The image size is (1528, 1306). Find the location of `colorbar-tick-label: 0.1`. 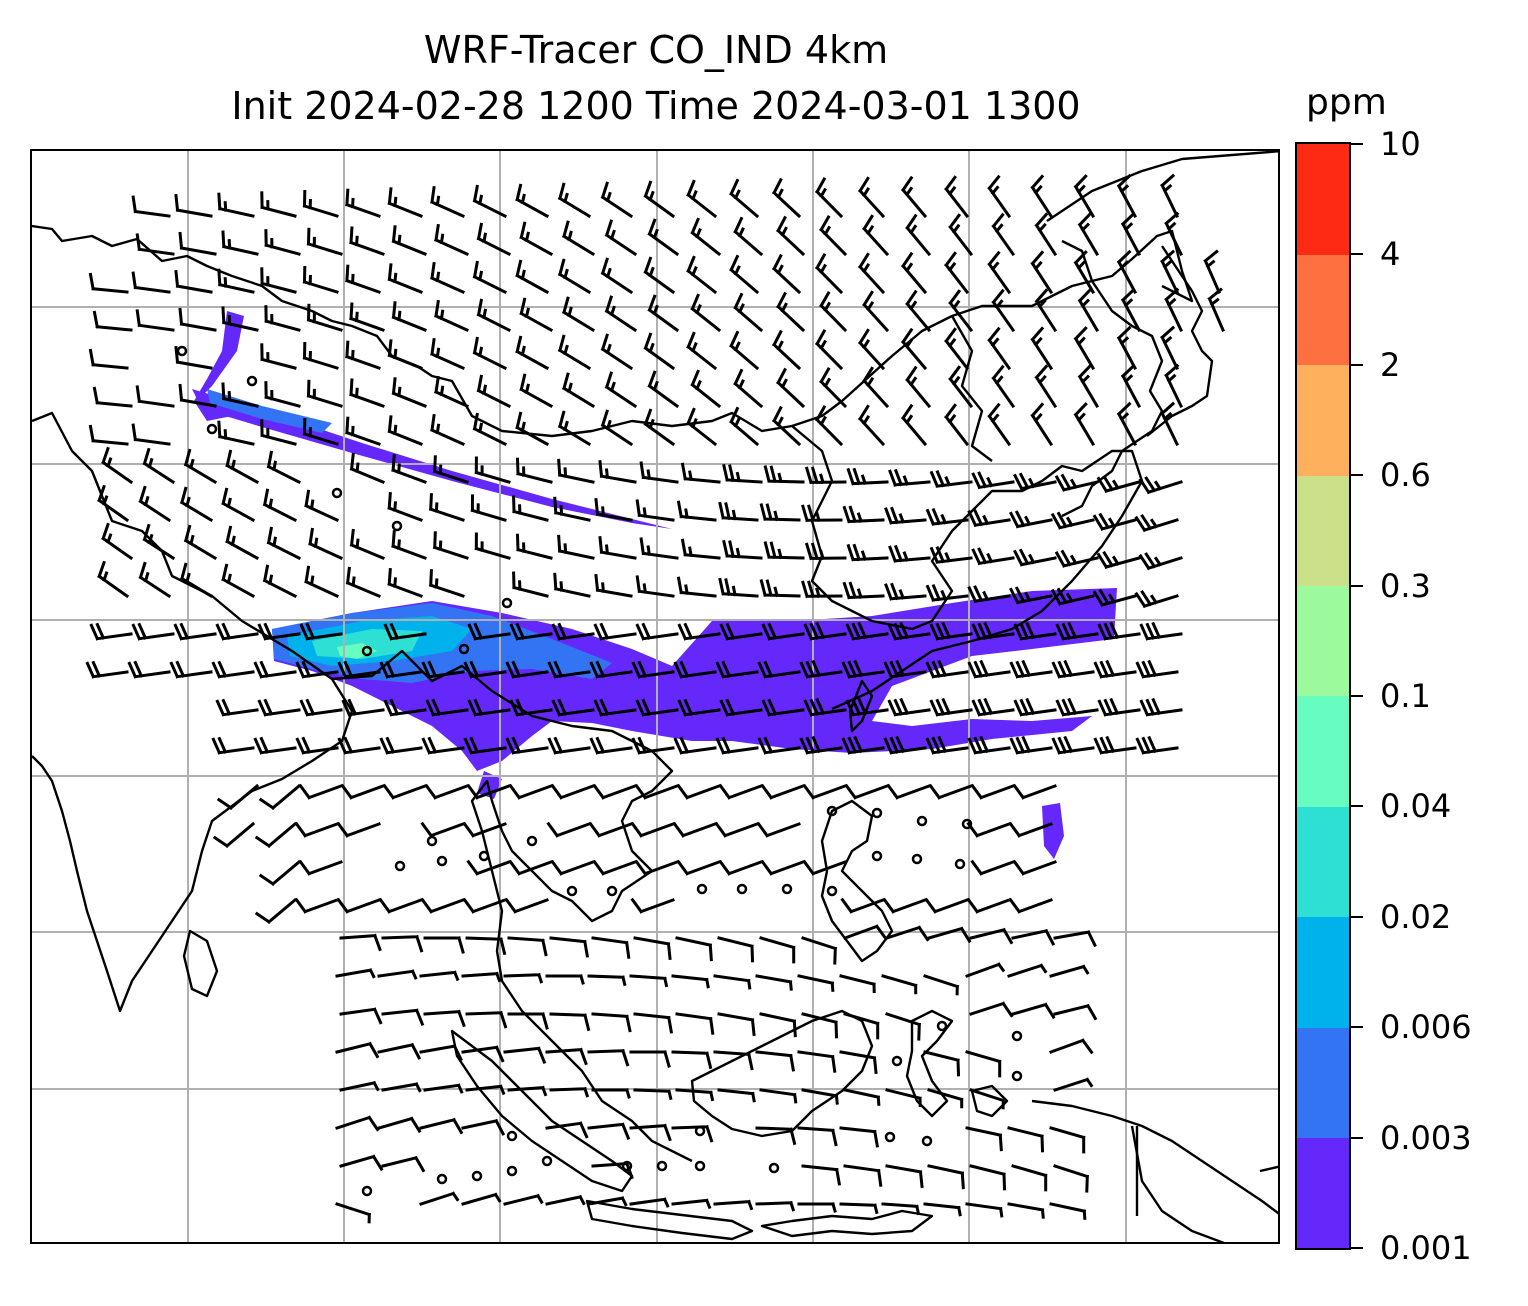

colorbar-tick-label: 0.1 is located at coordinates (1405, 696).